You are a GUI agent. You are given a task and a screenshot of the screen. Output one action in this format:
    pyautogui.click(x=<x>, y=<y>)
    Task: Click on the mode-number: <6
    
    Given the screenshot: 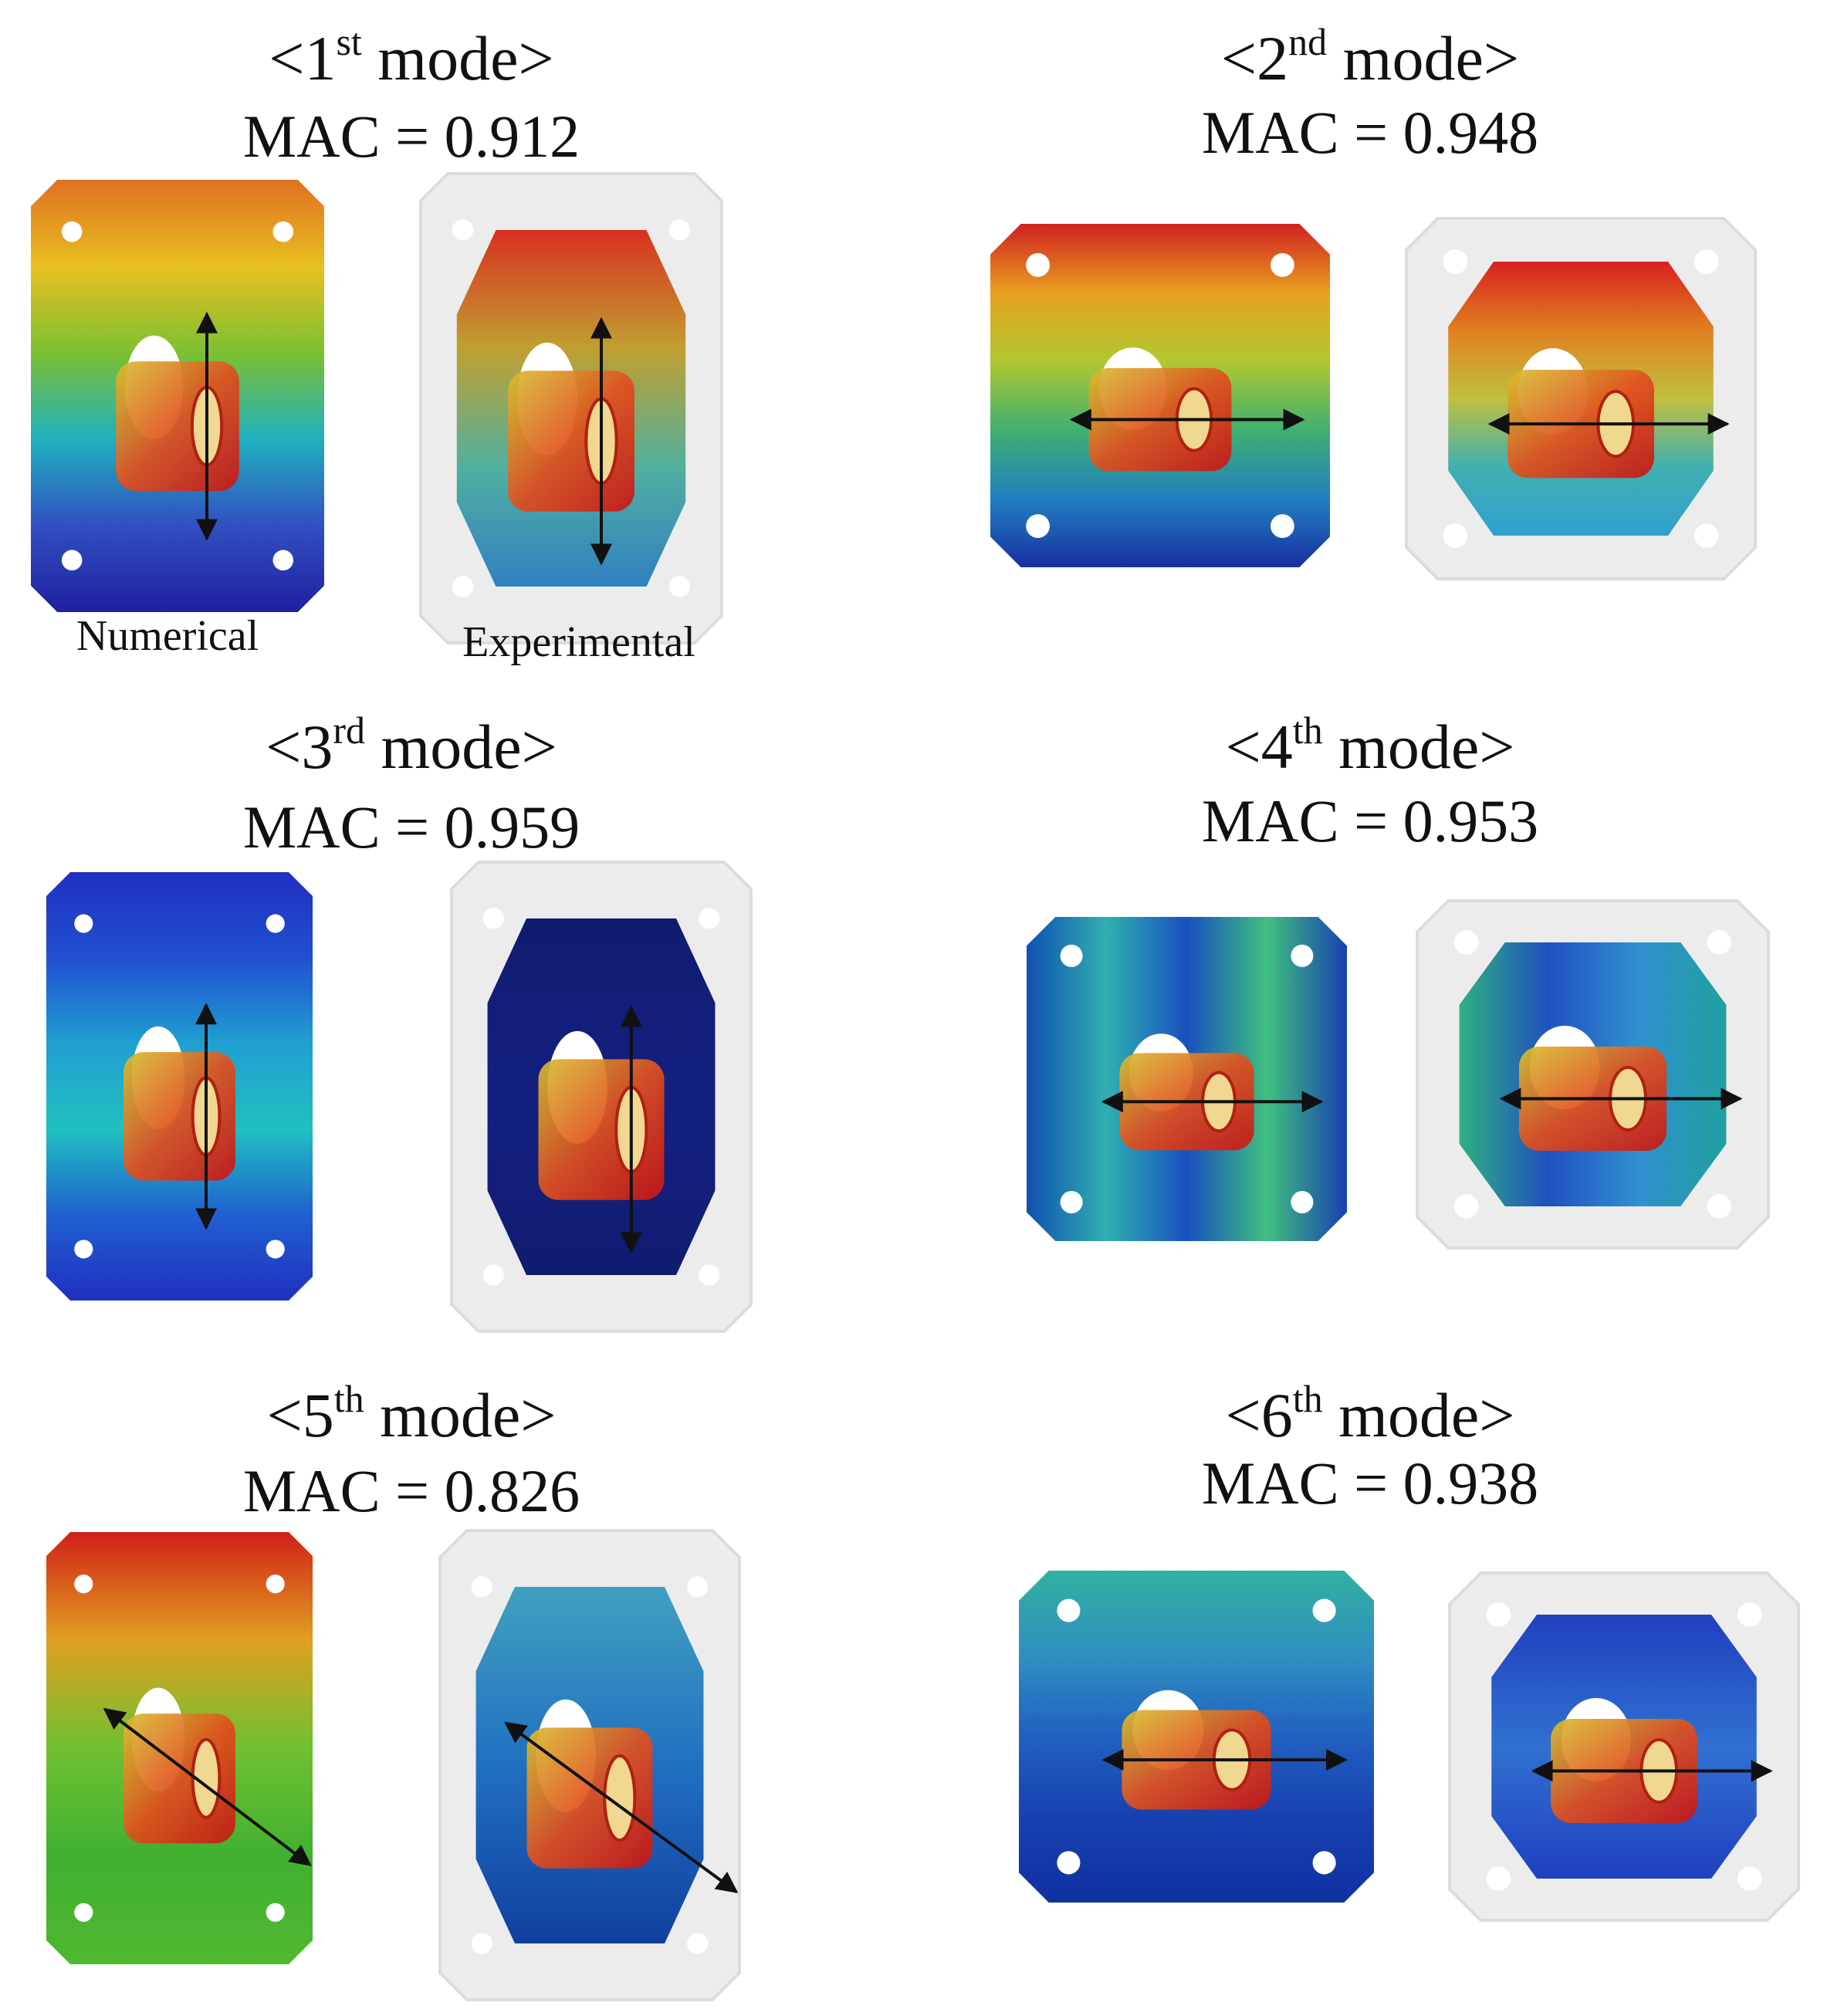 What is the action you would take?
    pyautogui.click(x=1258, y=1415)
    